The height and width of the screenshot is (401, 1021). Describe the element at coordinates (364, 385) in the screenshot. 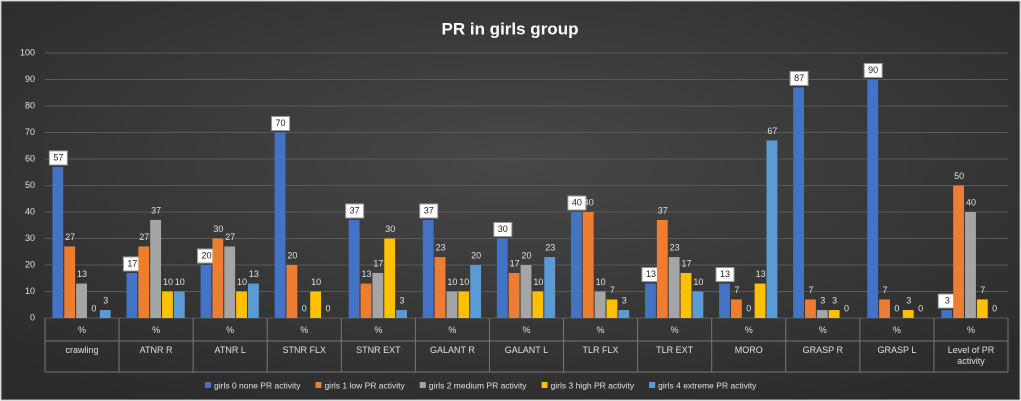

I see `legend-label: girls 1 low PR activity` at that location.